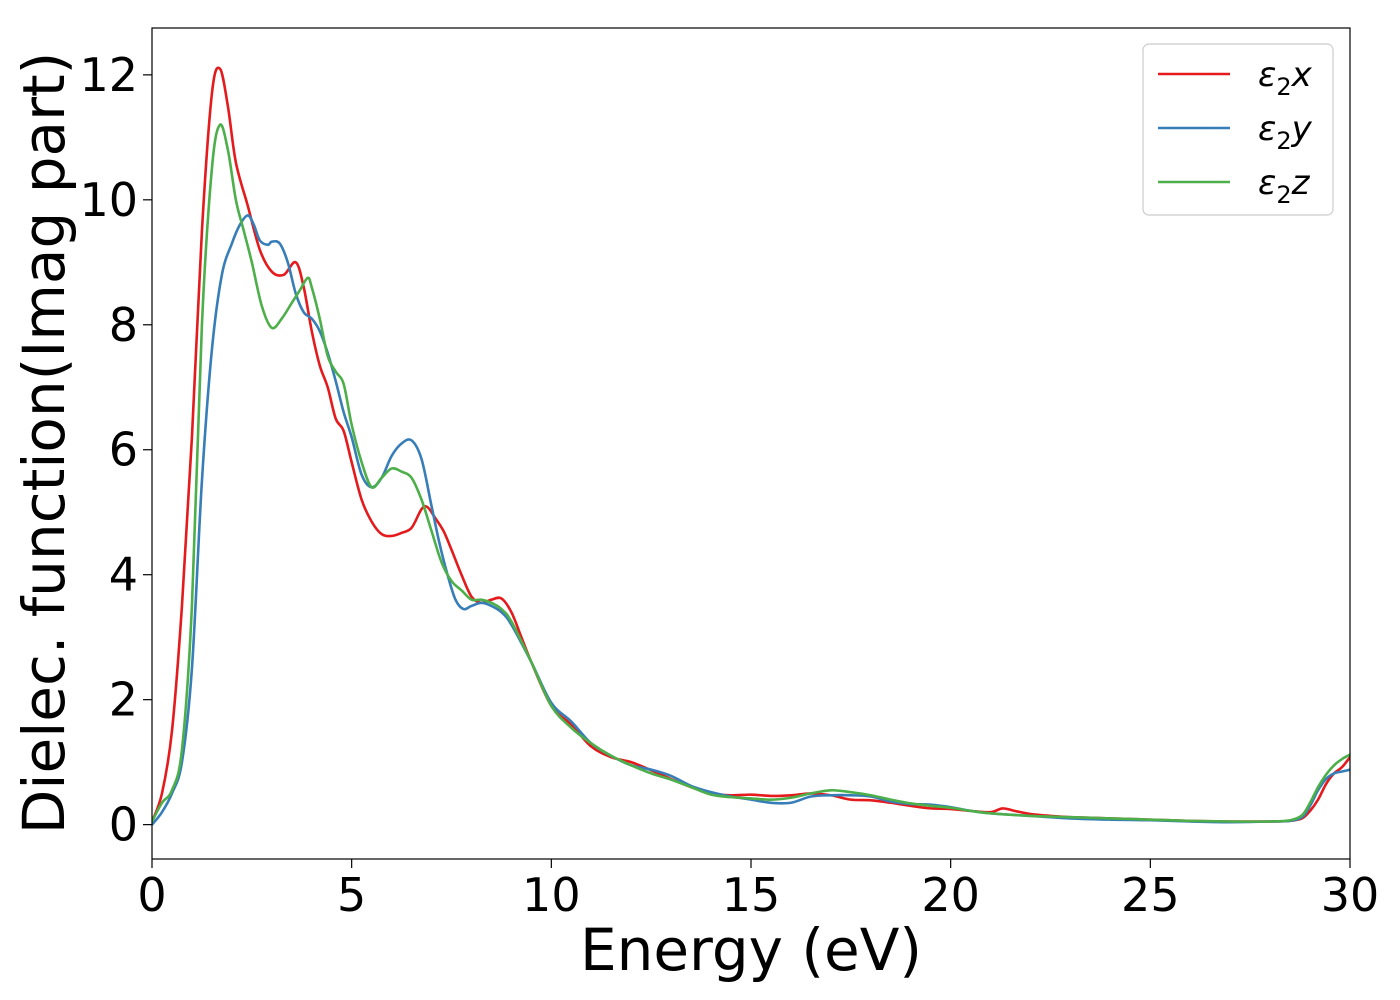  I want to click on legend: ε2x ε2y ε2z, so click(1238, 129).